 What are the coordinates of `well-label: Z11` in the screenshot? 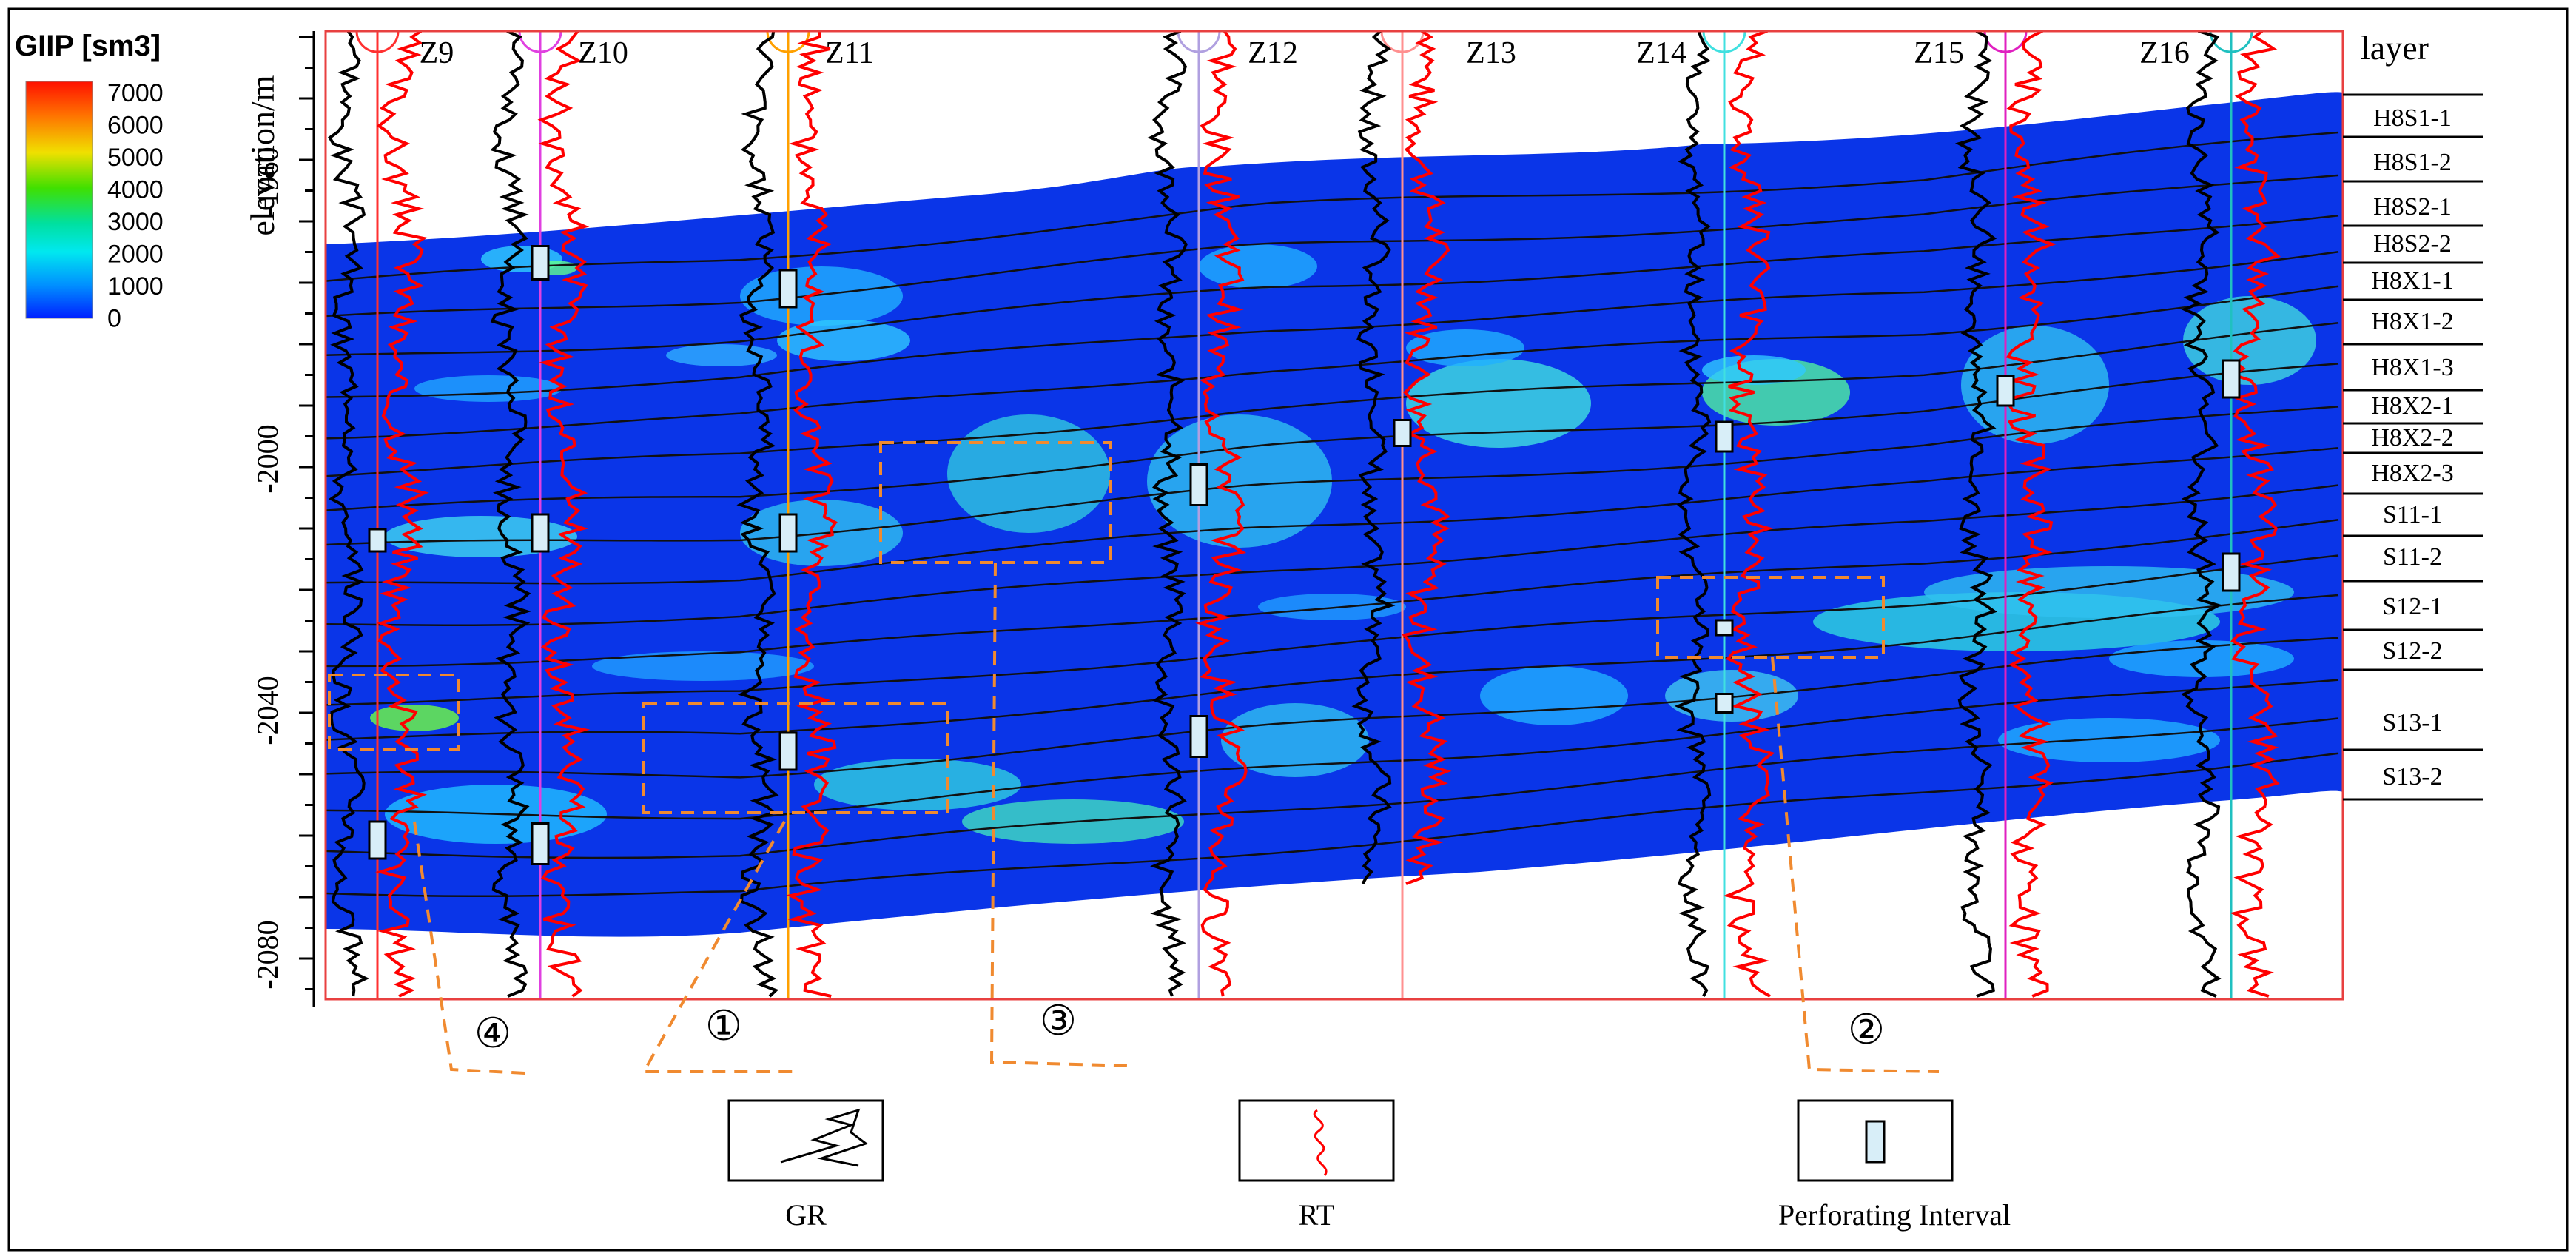 It's located at (849, 53).